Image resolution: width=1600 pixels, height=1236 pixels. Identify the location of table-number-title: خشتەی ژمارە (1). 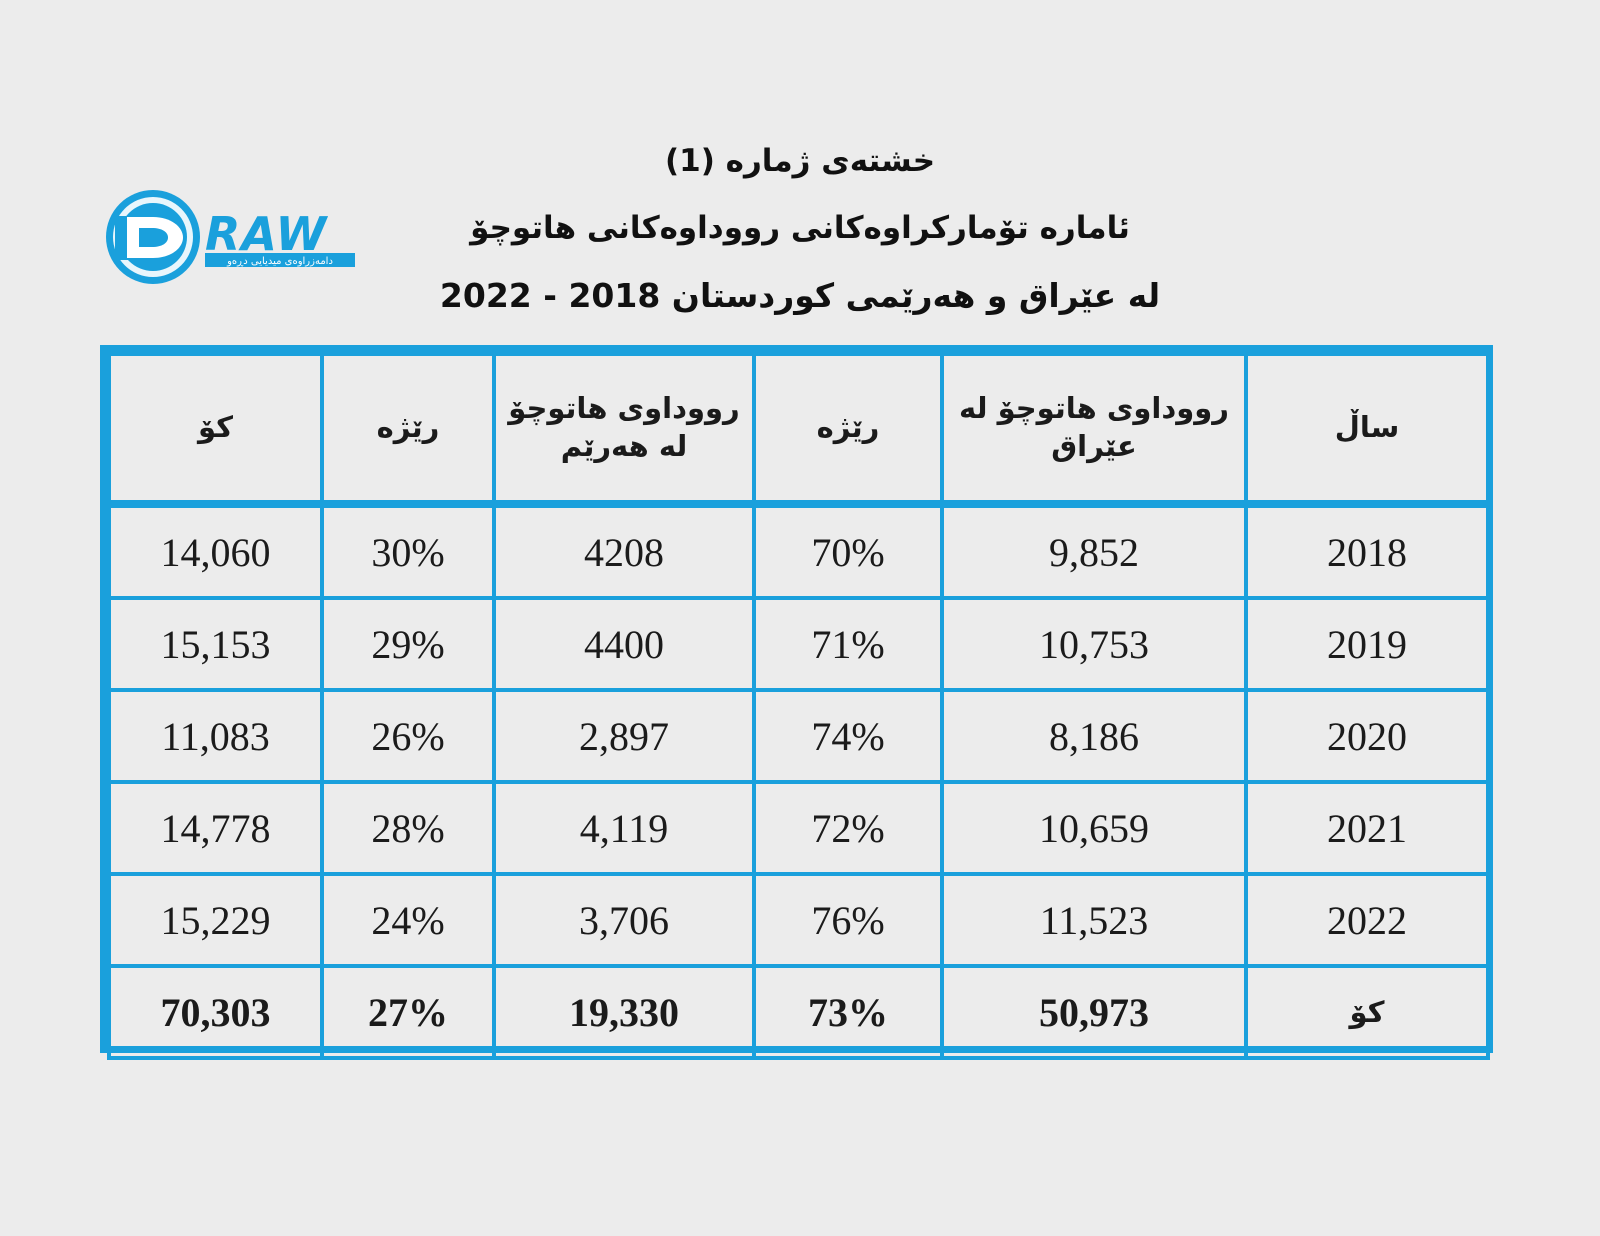
(800, 161).